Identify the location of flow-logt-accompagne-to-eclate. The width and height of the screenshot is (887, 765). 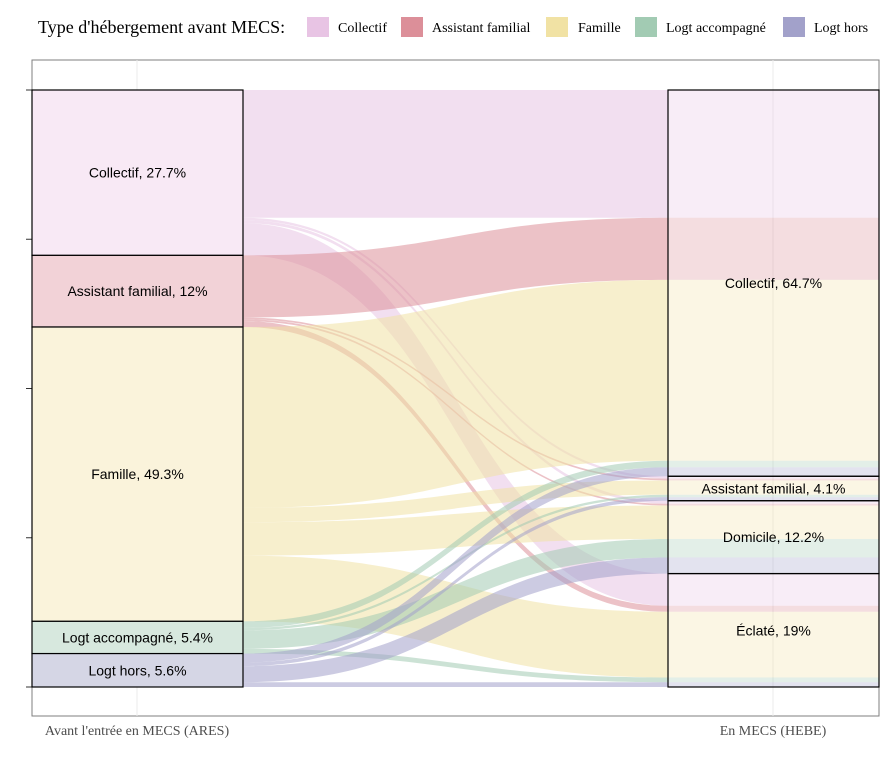
(455, 665).